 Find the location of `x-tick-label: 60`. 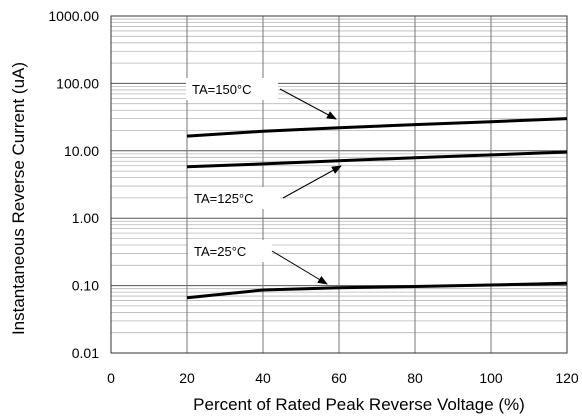

x-tick-label: 60 is located at coordinates (339, 378).